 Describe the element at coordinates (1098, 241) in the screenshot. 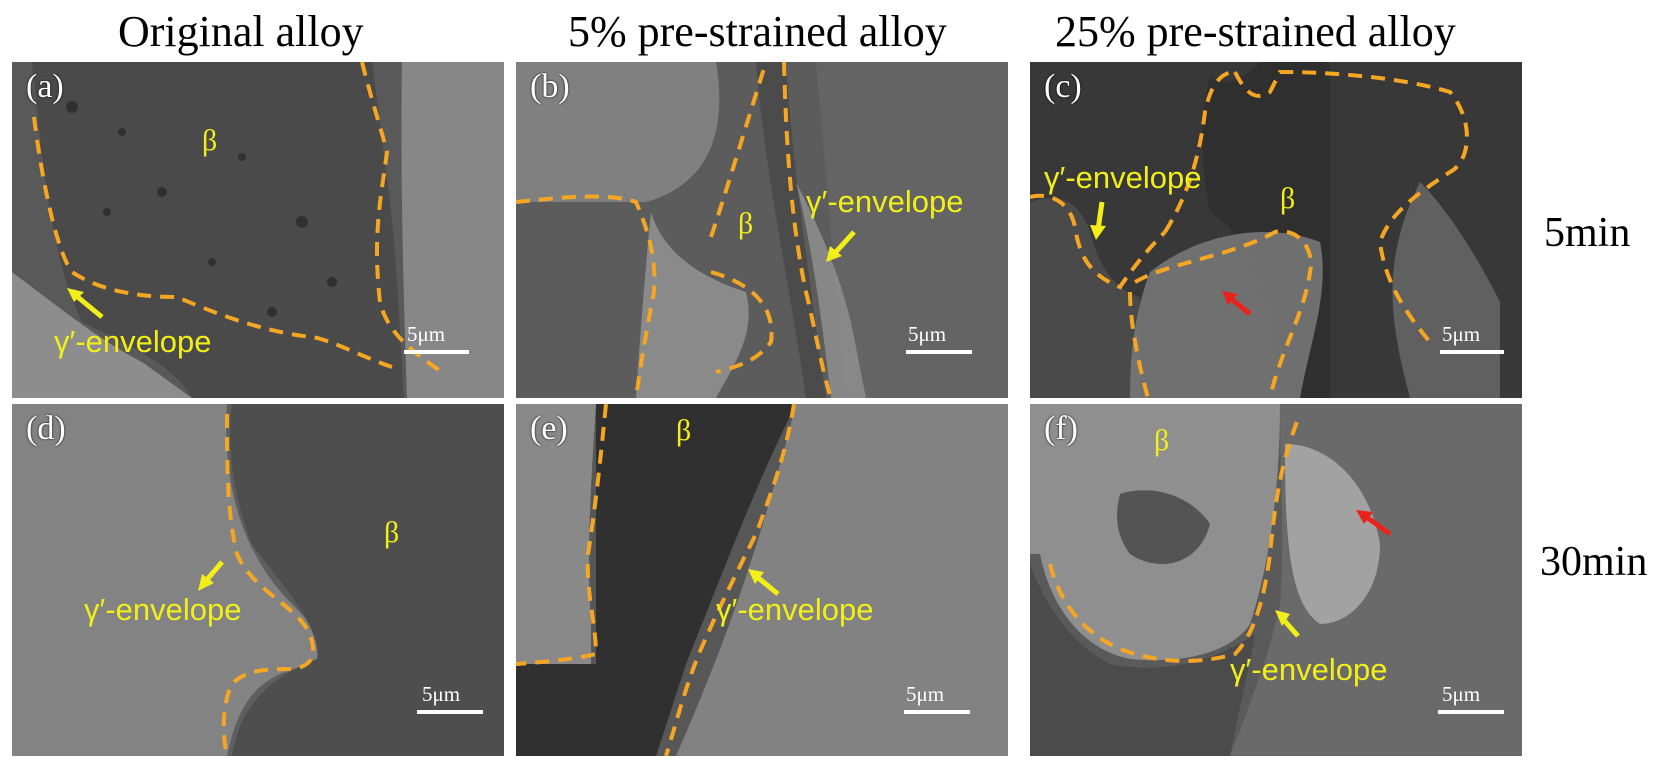

I see `phase-boundary-c1` at that location.